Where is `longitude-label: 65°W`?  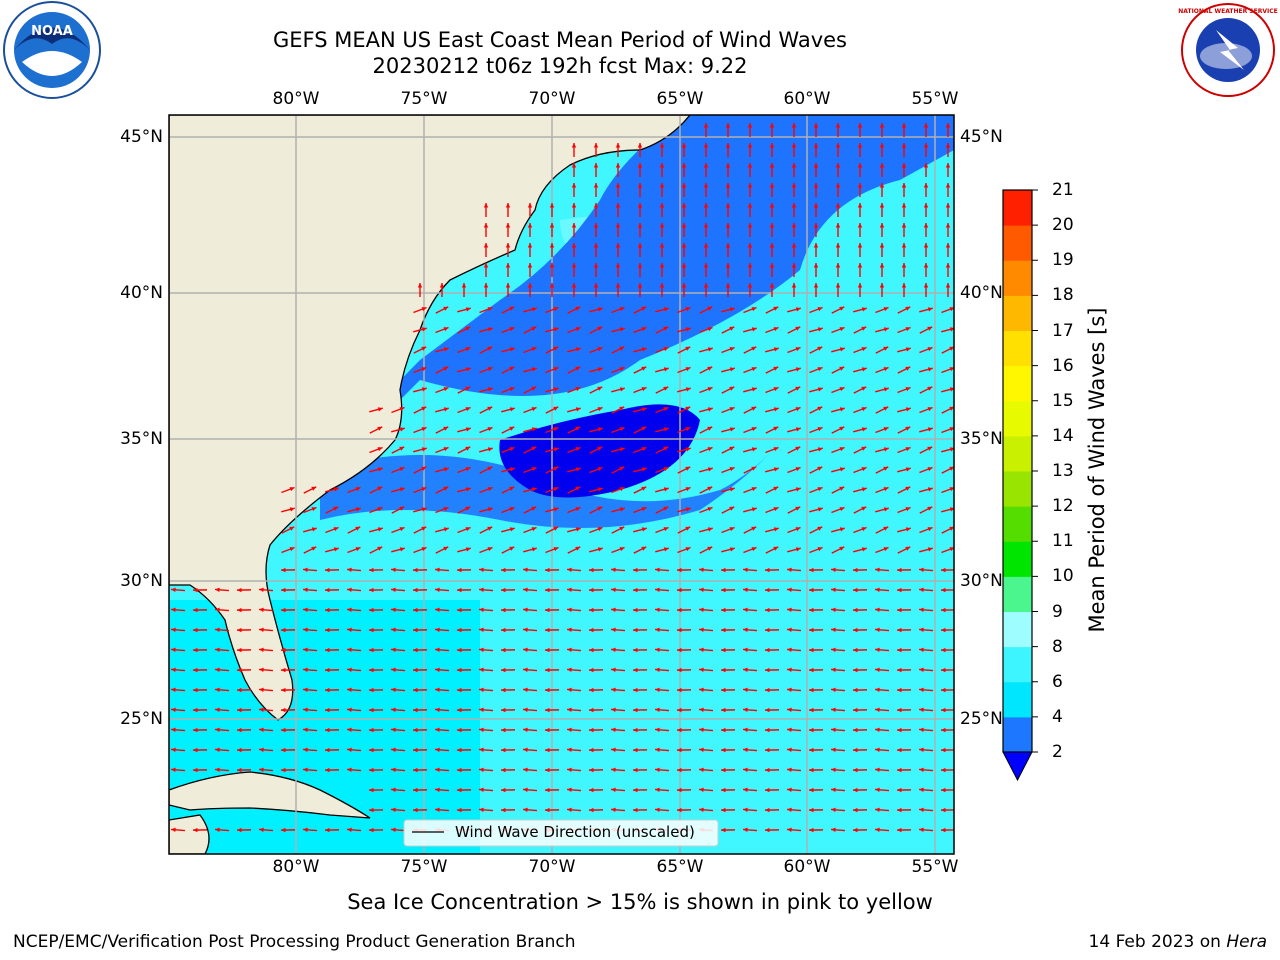 longitude-label: 65°W is located at coordinates (680, 99).